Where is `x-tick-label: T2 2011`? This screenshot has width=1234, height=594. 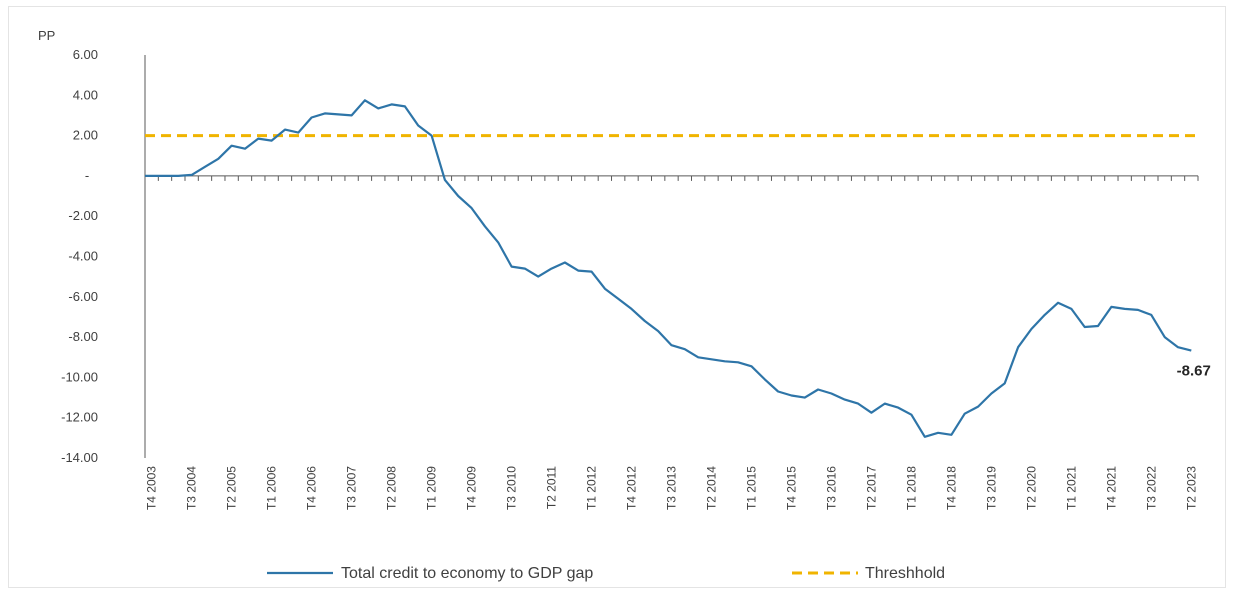
x-tick-label: T2 2011 is located at coordinates (552, 487).